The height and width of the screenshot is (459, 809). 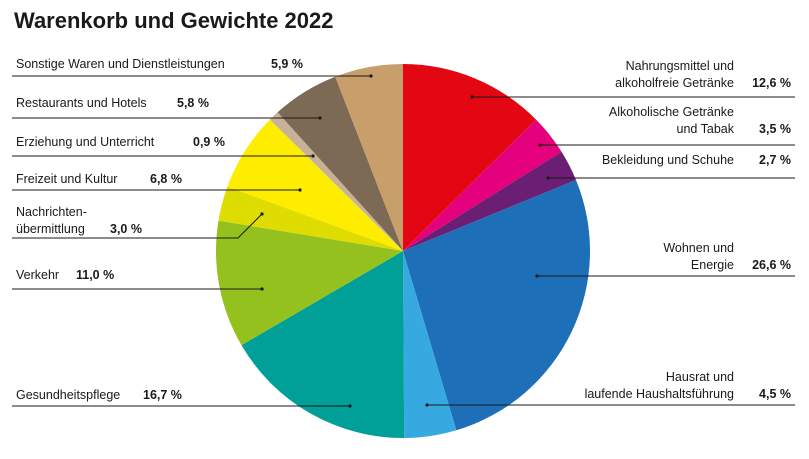 What do you see at coordinates (166, 179) in the screenshot?
I see `slice-value-freizeit-und-kultur: 6,8 %` at bounding box center [166, 179].